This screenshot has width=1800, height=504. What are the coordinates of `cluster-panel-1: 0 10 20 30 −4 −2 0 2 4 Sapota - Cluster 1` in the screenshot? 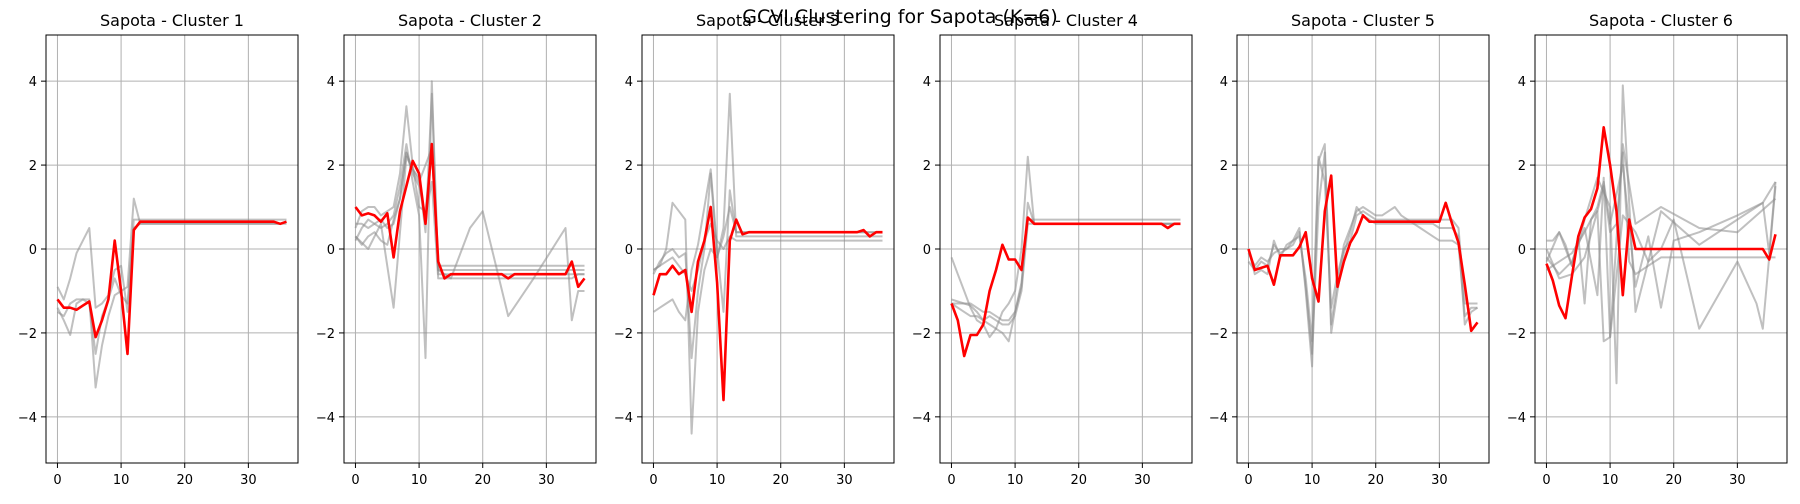 It's located at (158, 249).